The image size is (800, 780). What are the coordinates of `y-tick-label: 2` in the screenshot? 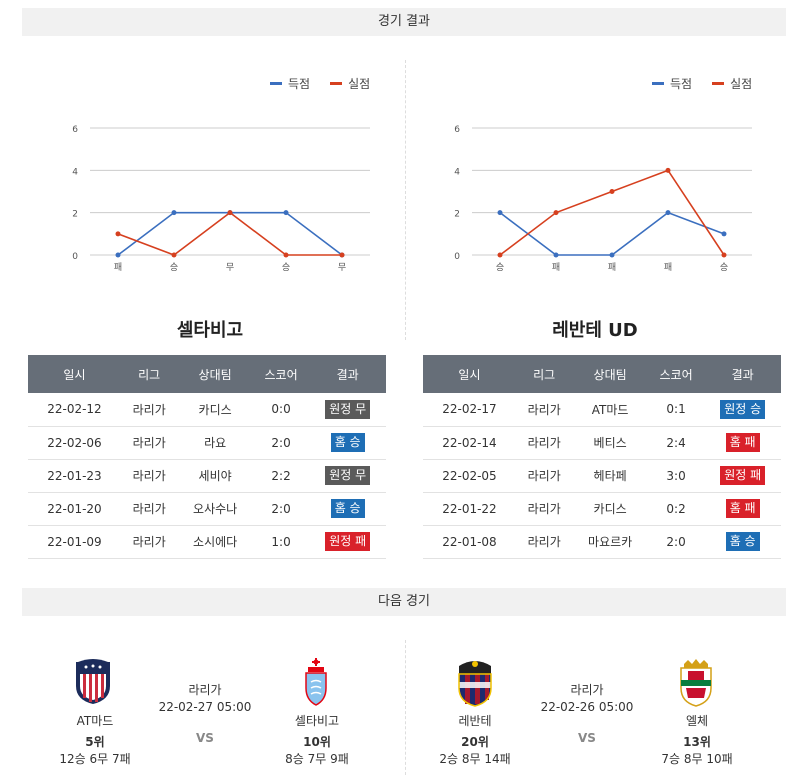 It's located at (75, 215).